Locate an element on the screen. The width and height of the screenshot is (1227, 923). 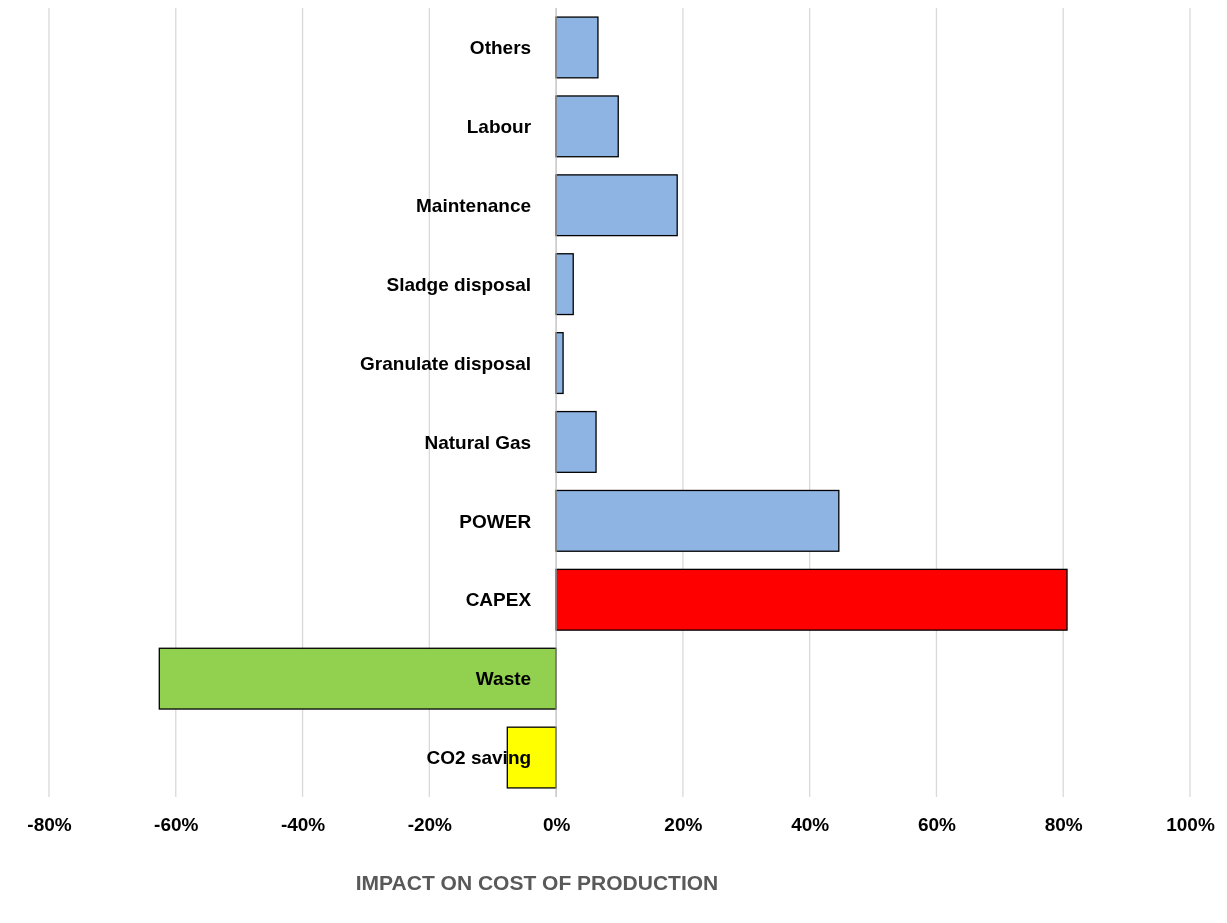
y-tick-label: Others is located at coordinates (500, 48).